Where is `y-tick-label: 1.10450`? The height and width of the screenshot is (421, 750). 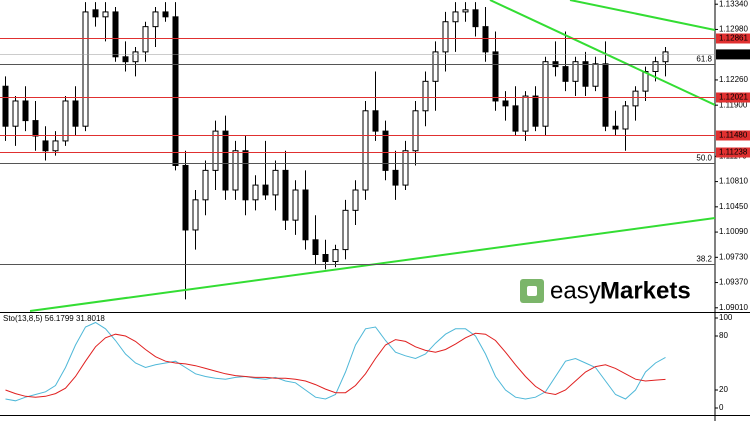 y-tick-label: 1.10450 is located at coordinates (733, 206).